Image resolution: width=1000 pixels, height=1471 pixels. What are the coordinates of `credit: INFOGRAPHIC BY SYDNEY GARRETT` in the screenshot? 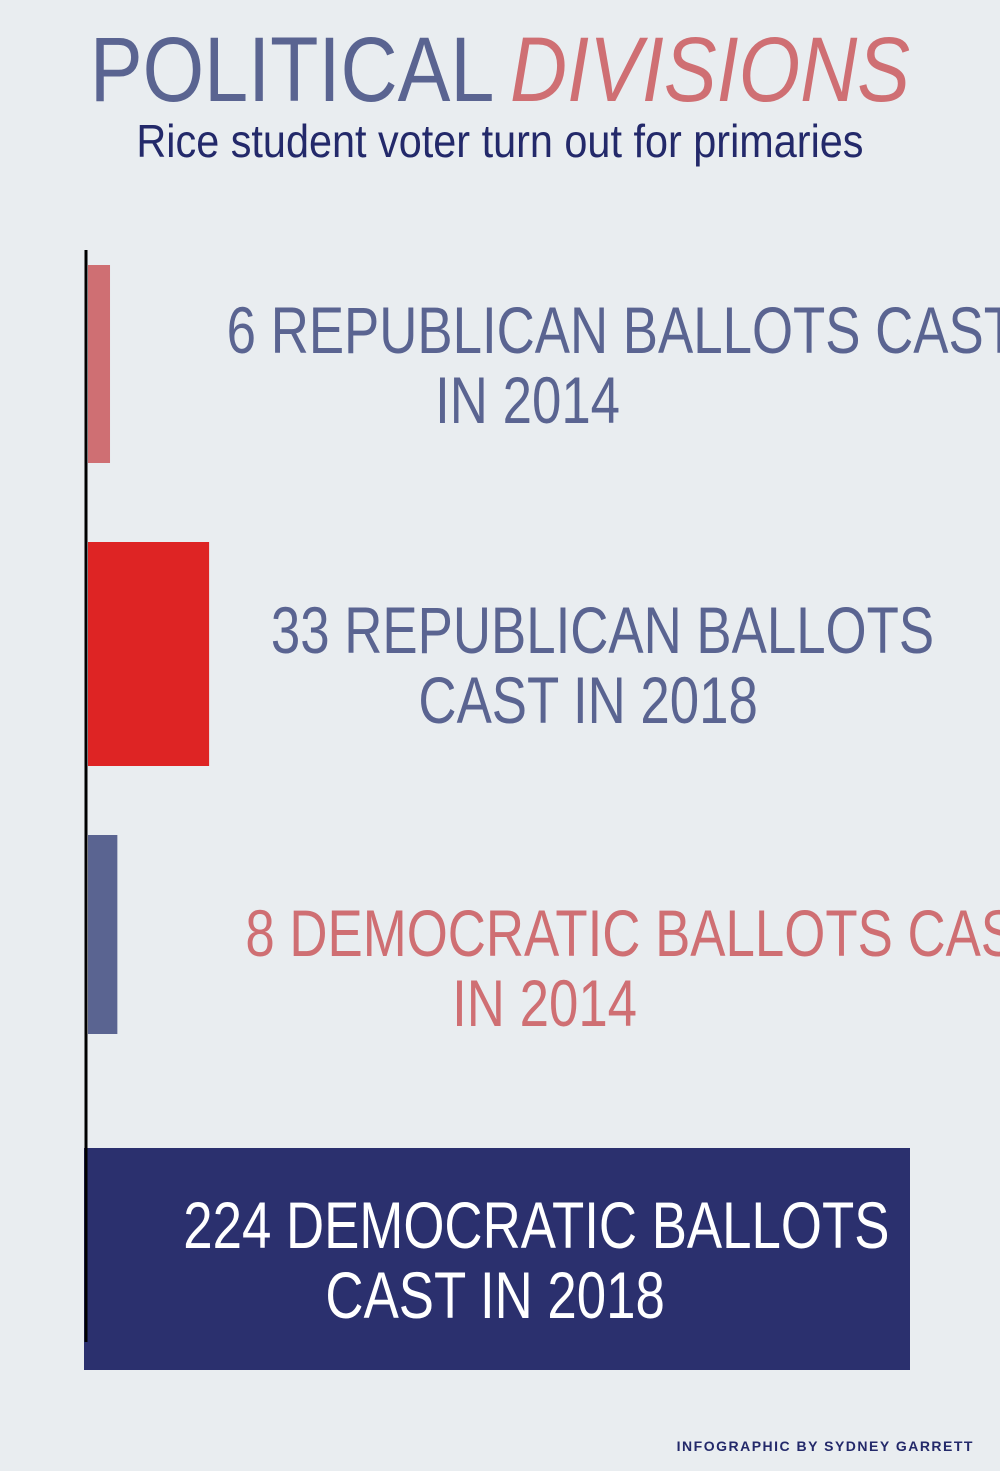 It's located at (825, 1446).